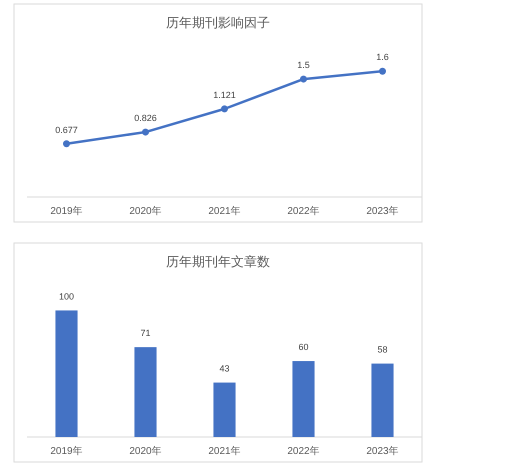 The height and width of the screenshot is (472, 518). I want to click on data-label: 0.826, so click(145, 118).